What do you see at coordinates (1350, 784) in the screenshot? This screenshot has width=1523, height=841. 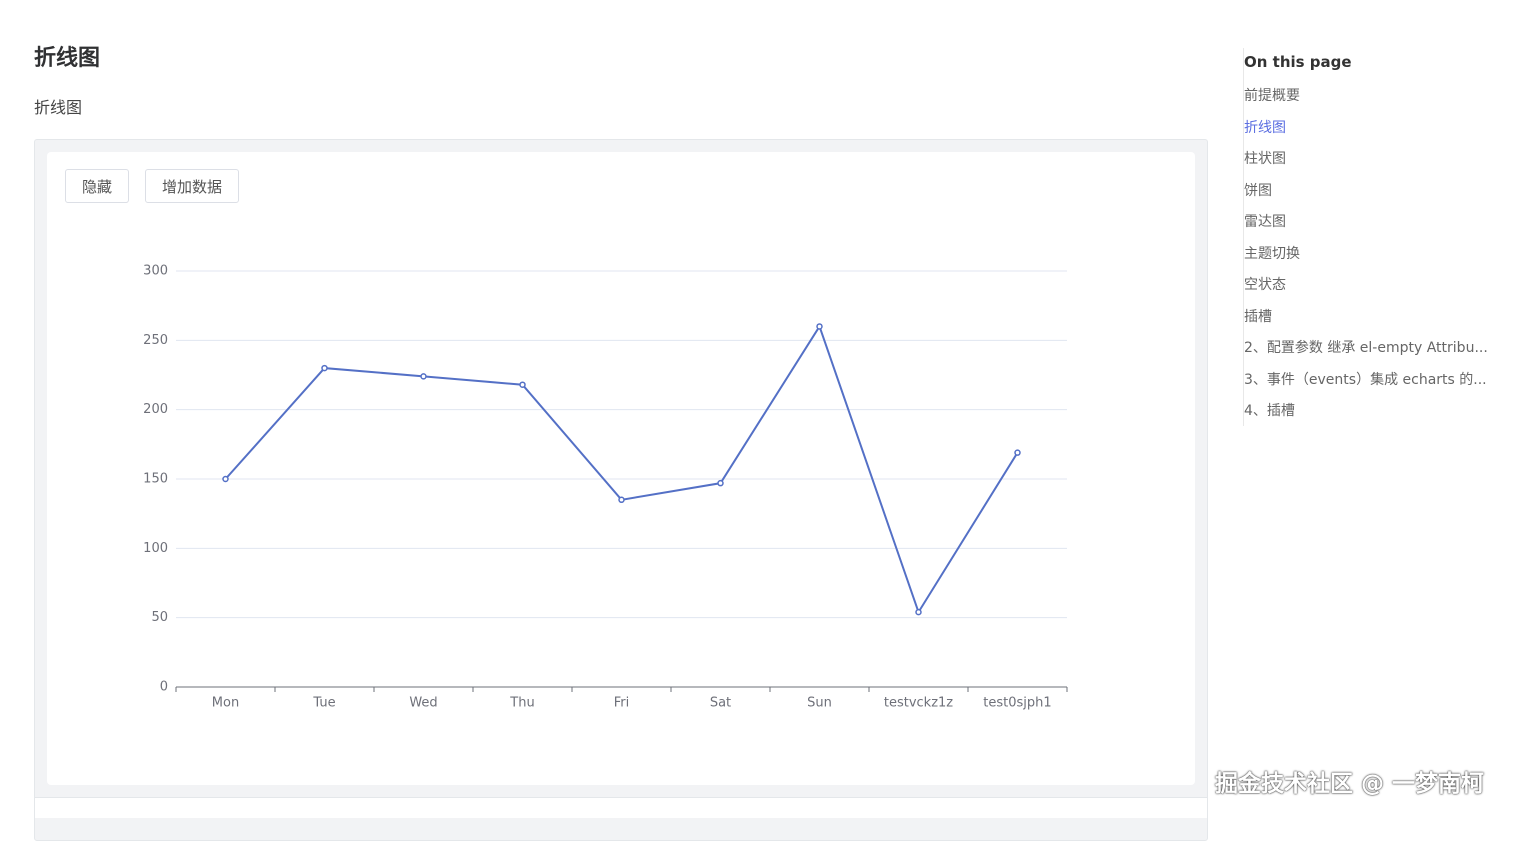 I see `watermark: 掘金技术社区 @ 一梦南柯` at bounding box center [1350, 784].